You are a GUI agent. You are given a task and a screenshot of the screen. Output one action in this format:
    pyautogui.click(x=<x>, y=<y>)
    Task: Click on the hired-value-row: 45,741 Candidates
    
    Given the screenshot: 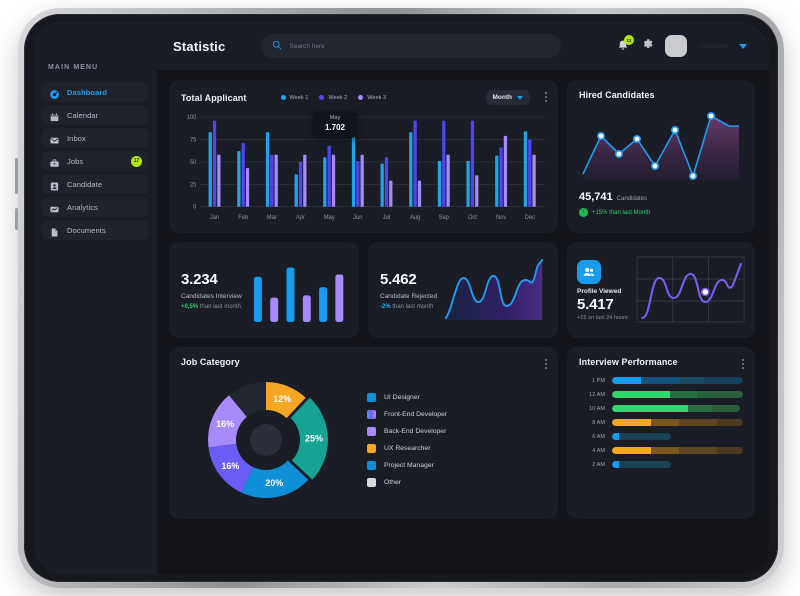 What is the action you would take?
    pyautogui.click(x=661, y=197)
    